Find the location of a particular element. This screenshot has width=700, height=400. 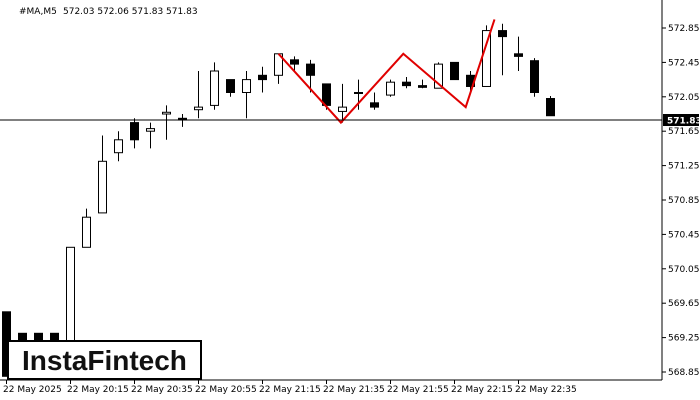

chart-ohlc: 572.03 572.06 571.83 571.83 is located at coordinates (130, 12).